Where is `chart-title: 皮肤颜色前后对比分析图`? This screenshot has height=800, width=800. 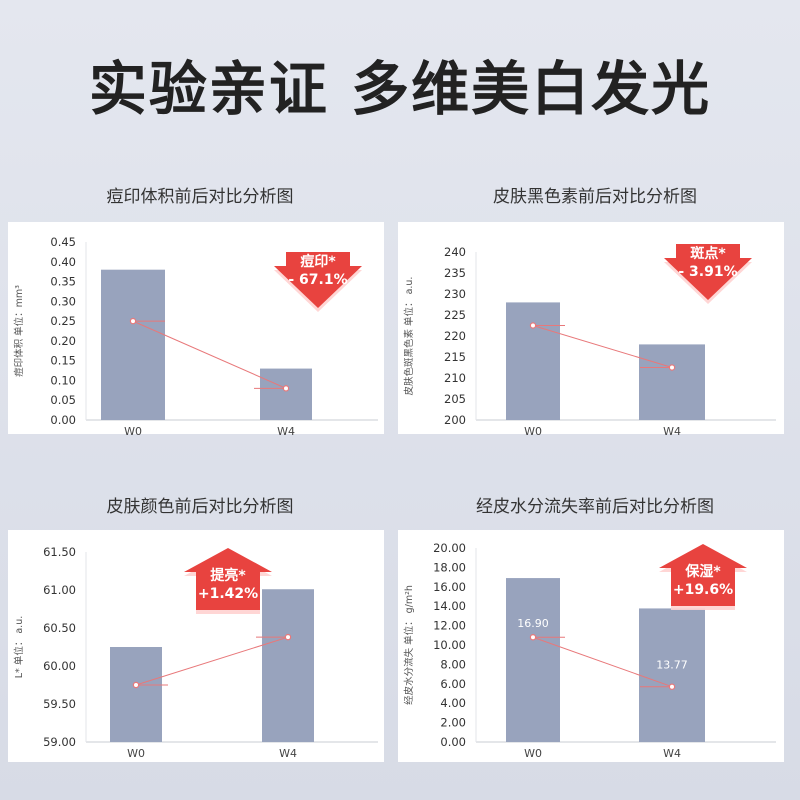
chart-title: 皮肤颜色前后对比分析图 is located at coordinates (200, 507).